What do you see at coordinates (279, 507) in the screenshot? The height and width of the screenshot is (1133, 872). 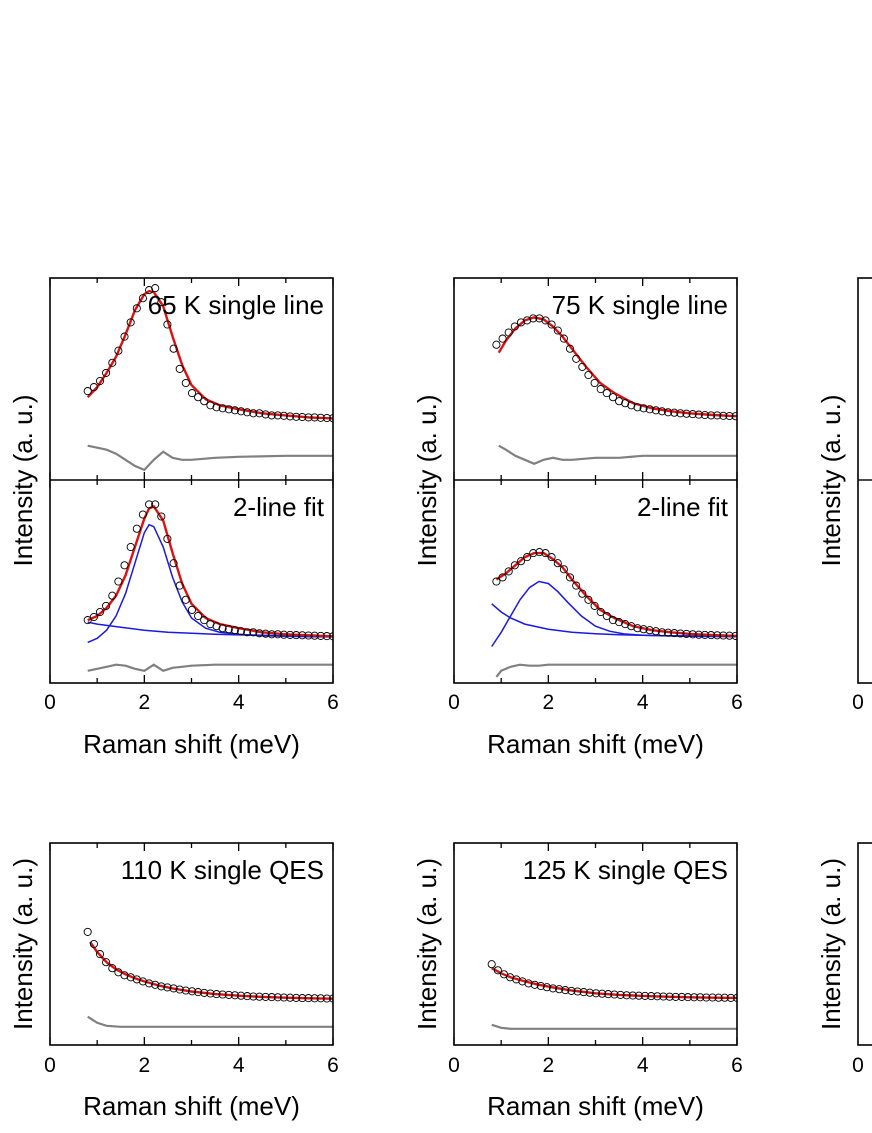 I see `panel-label: 2-line fit` at bounding box center [279, 507].